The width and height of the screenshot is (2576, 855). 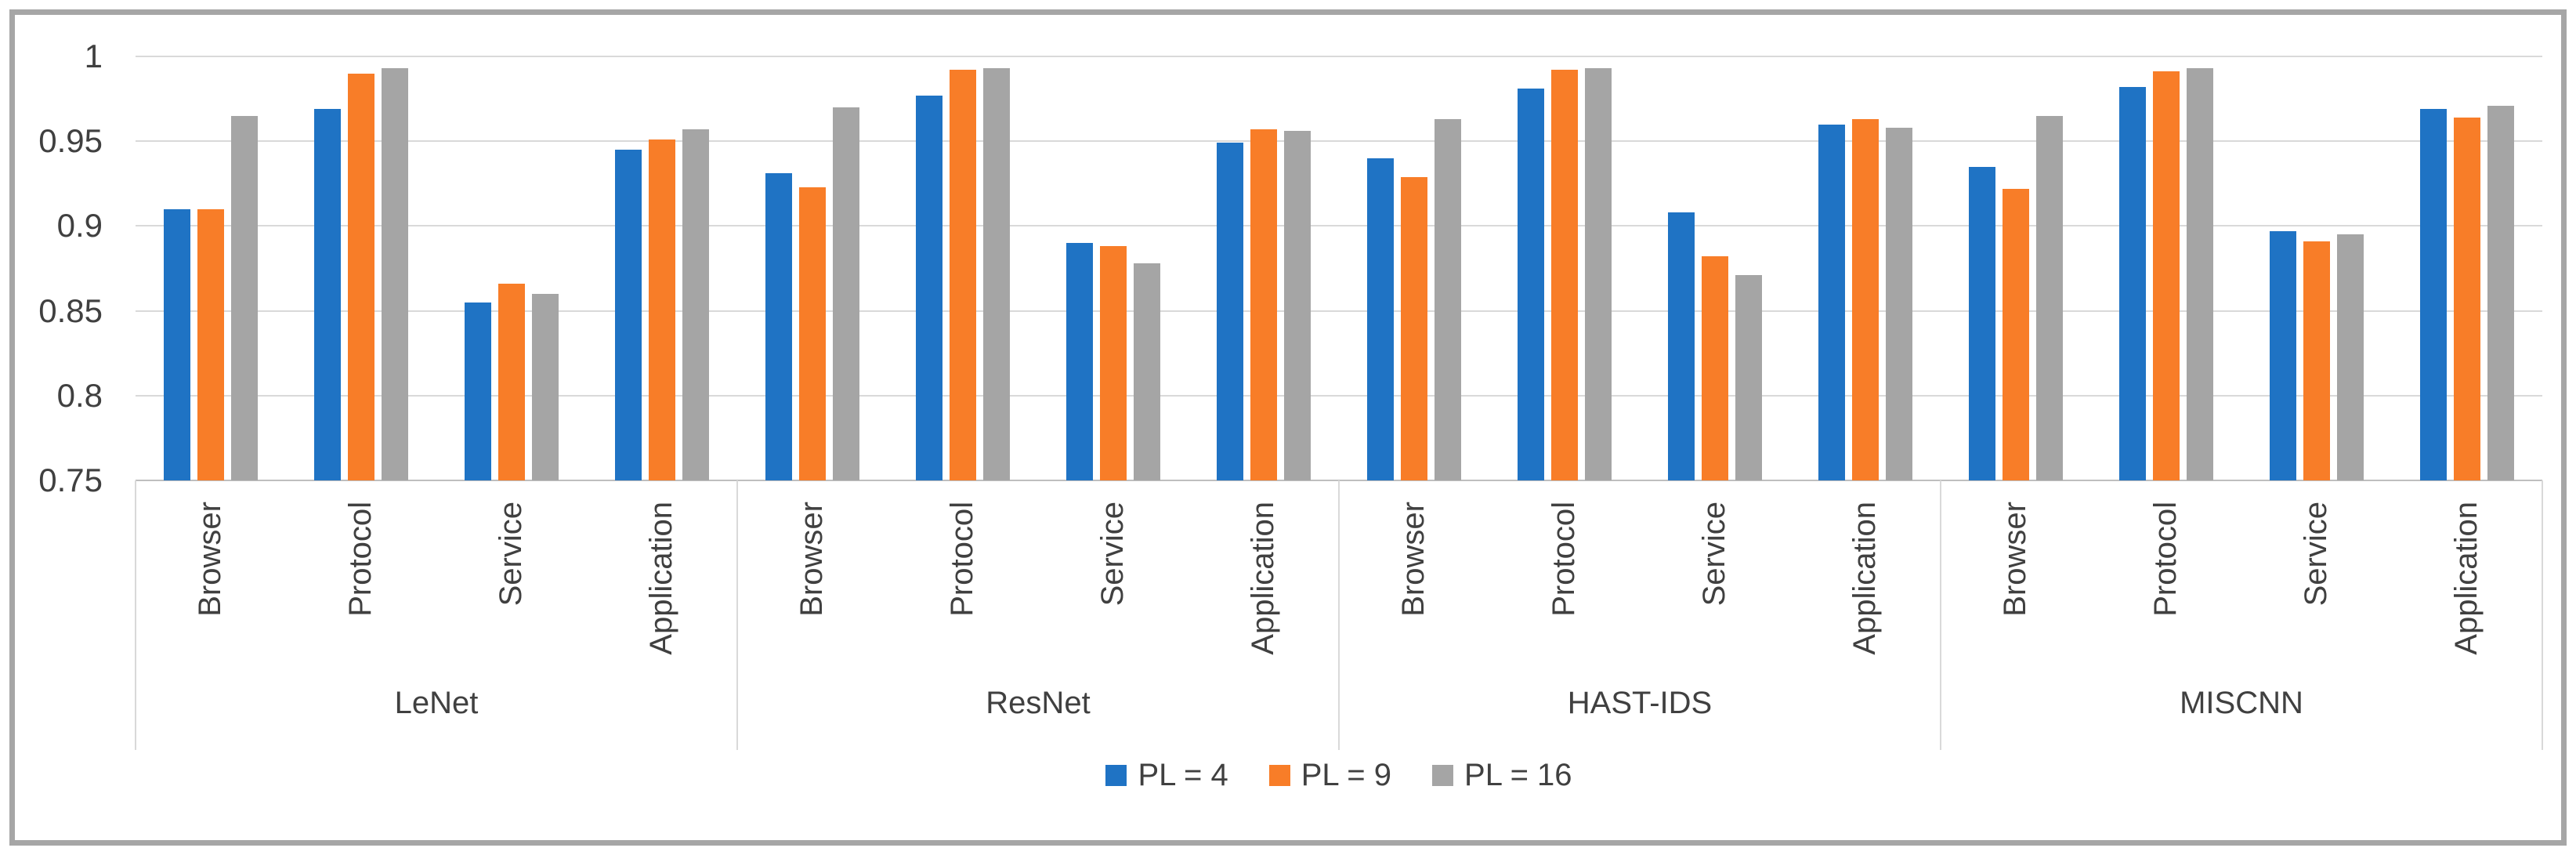 I want to click on bar-lenet-protocol-pl9, so click(x=361, y=277).